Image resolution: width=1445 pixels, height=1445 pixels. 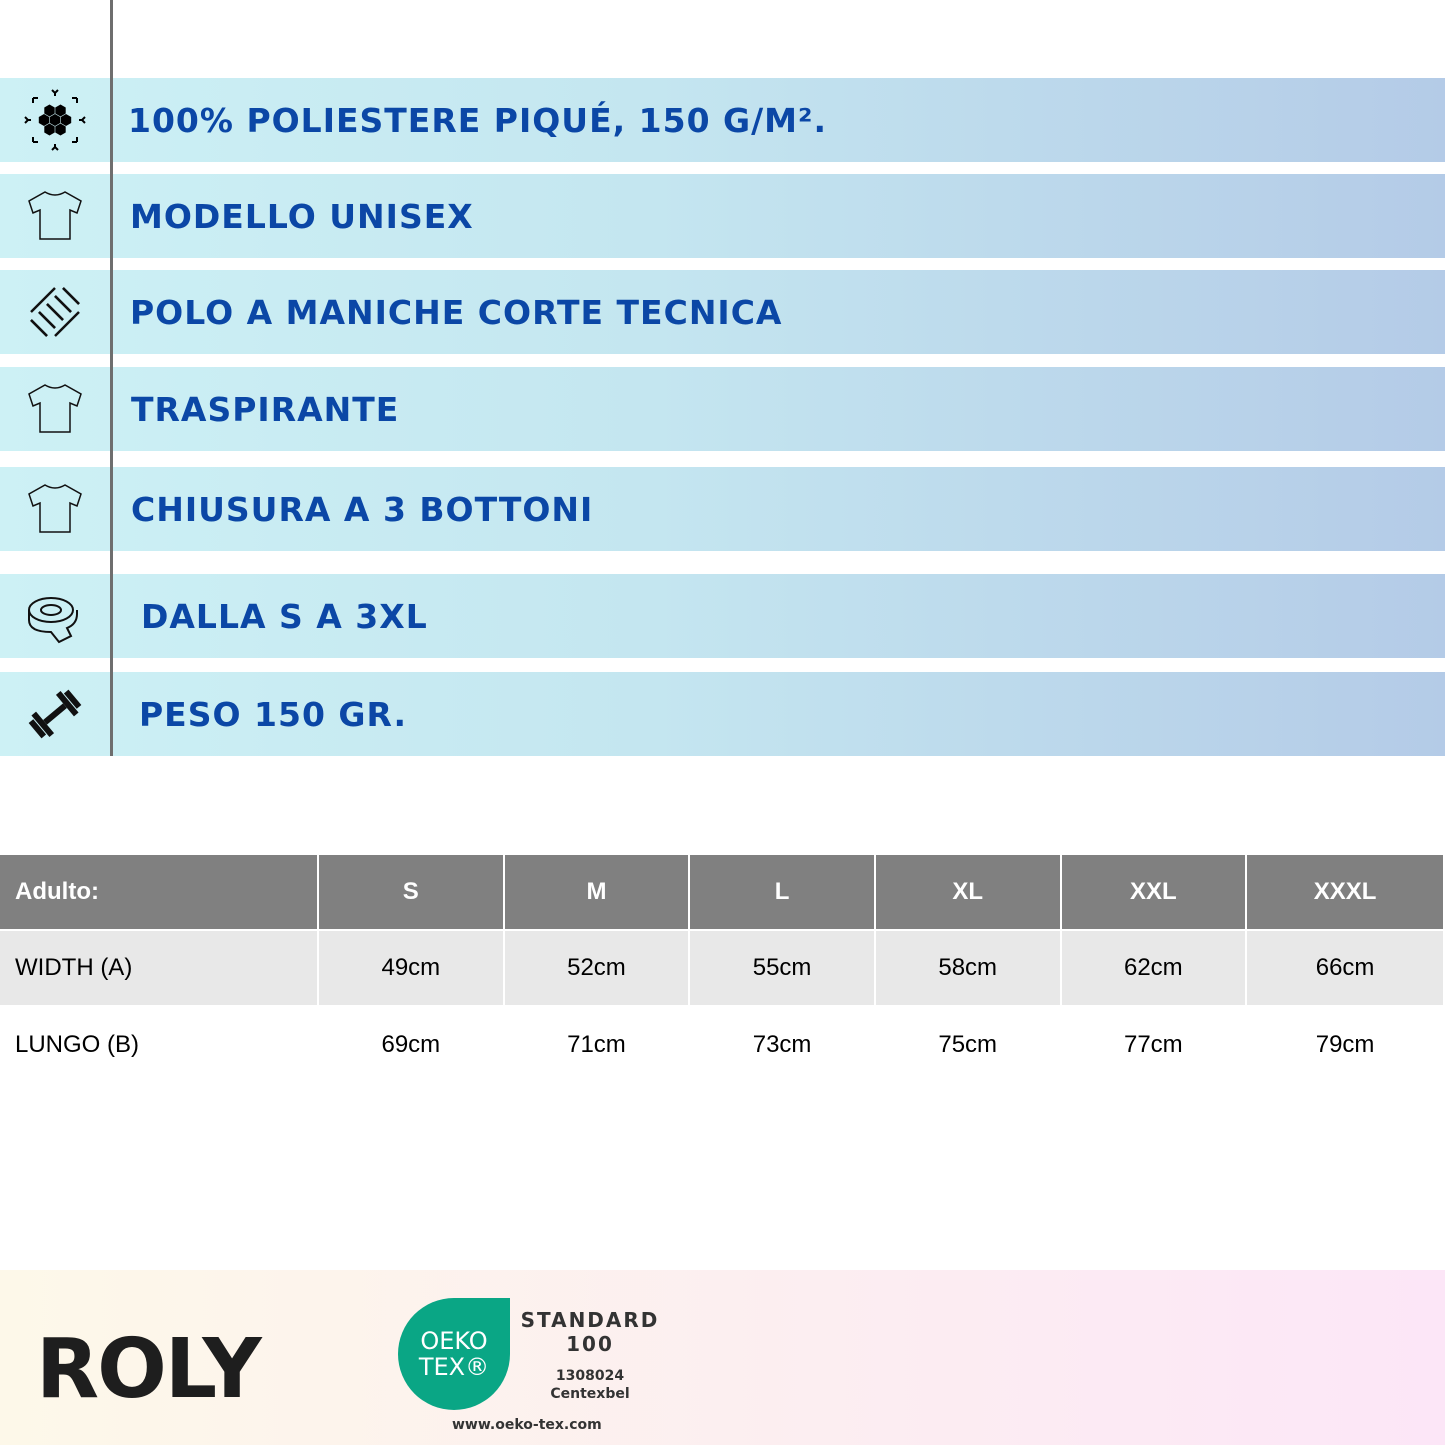 I want to click on oeko-tex-logo: OEKO TEX®, so click(x=454, y=1354).